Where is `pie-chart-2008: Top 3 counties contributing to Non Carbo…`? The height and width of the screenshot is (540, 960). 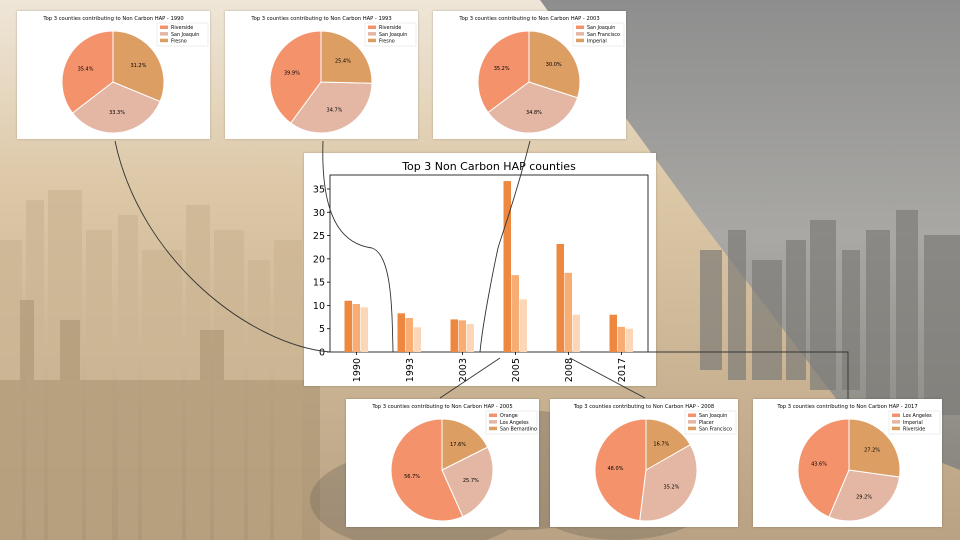
pie-chart-2008: Top 3 counties contributing to Non Carbo… is located at coordinates (655, 463).